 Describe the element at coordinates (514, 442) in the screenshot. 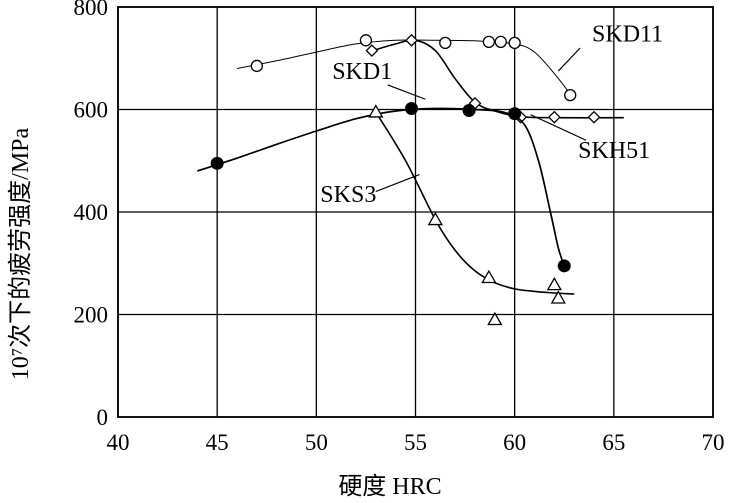

I see `x-tick-label-60: 60` at that location.